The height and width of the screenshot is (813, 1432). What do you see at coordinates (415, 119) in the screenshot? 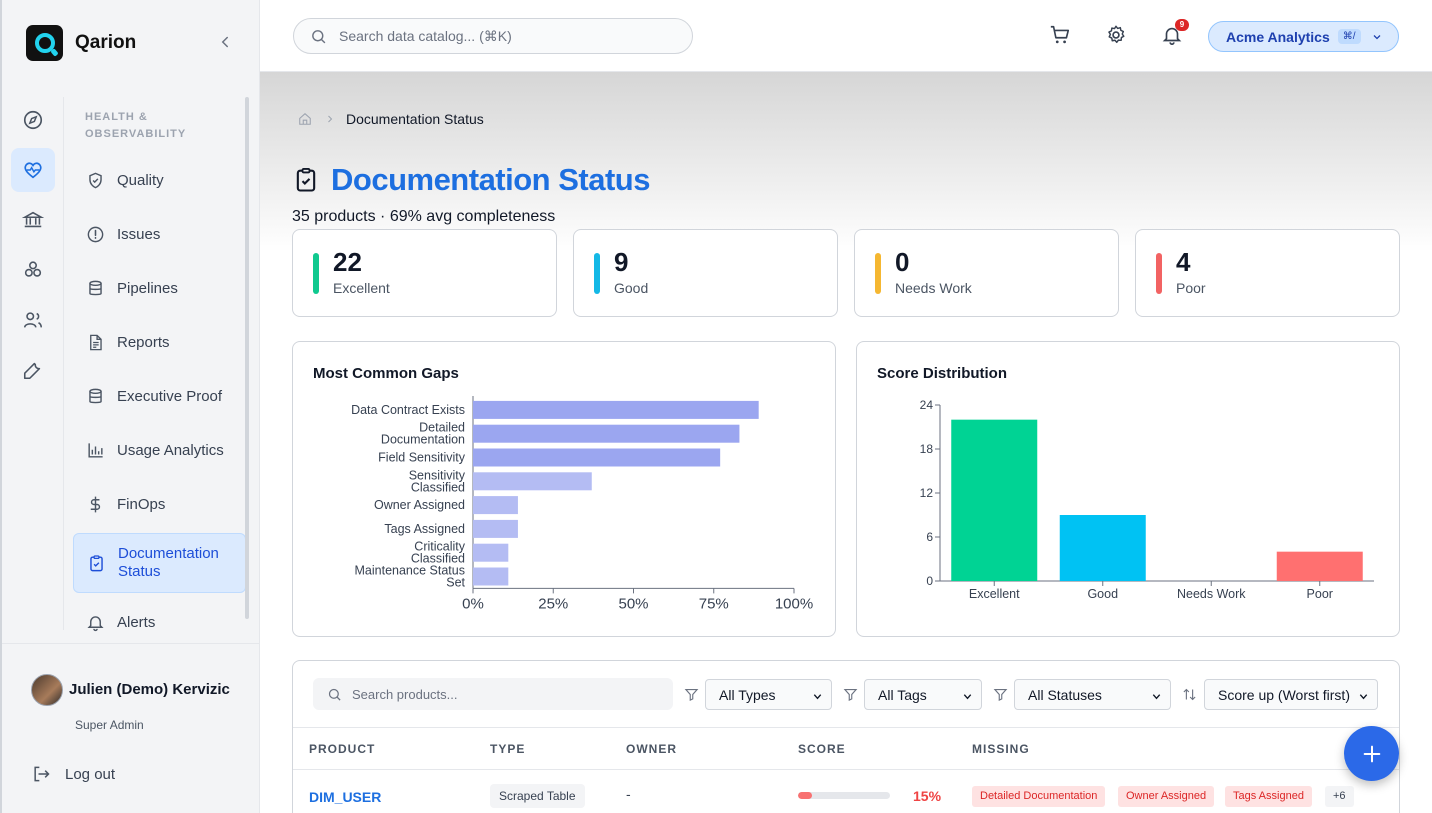
I see `breadcrumb-current: Documentation Status` at bounding box center [415, 119].